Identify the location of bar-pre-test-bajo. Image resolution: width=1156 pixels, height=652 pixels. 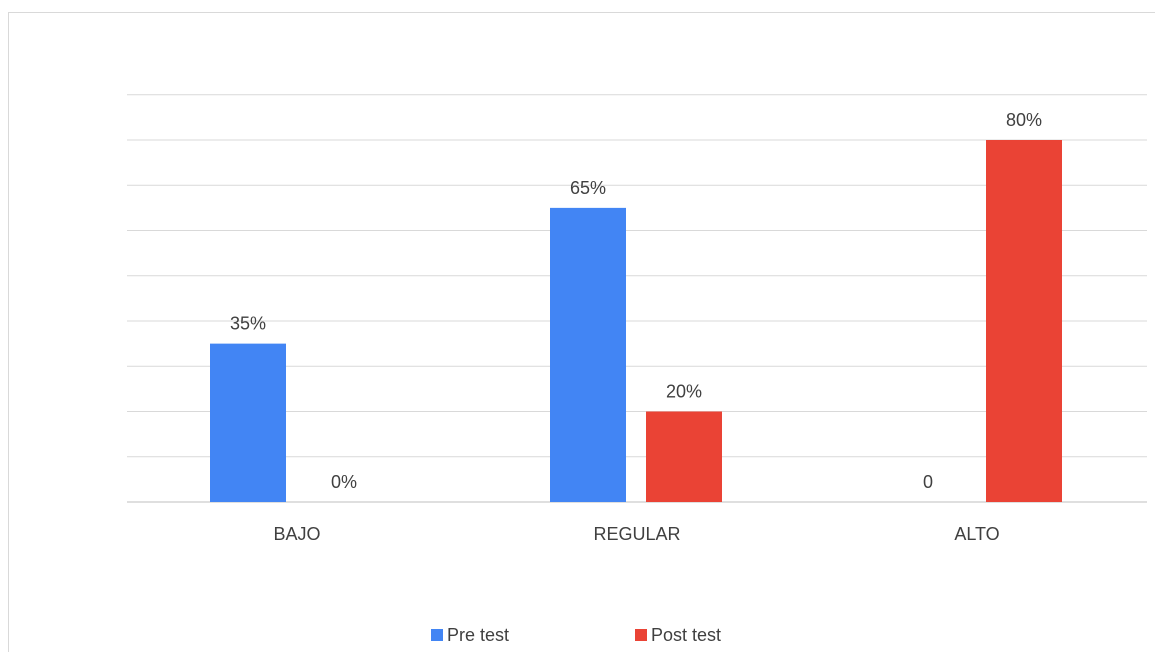
(248, 422).